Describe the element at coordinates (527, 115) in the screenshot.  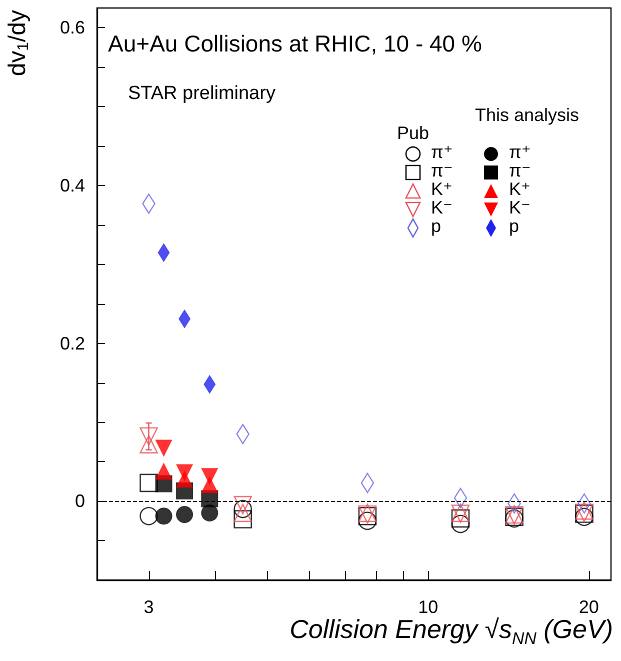
I see `annotation: This analysis` at that location.